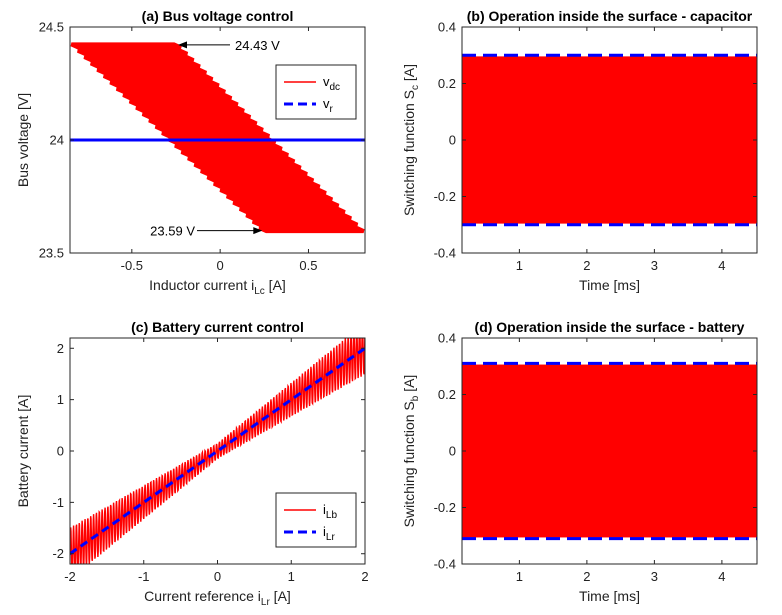 This screenshot has width=782, height=615. I want to click on x-tick-label: 0.5, so click(308, 265).